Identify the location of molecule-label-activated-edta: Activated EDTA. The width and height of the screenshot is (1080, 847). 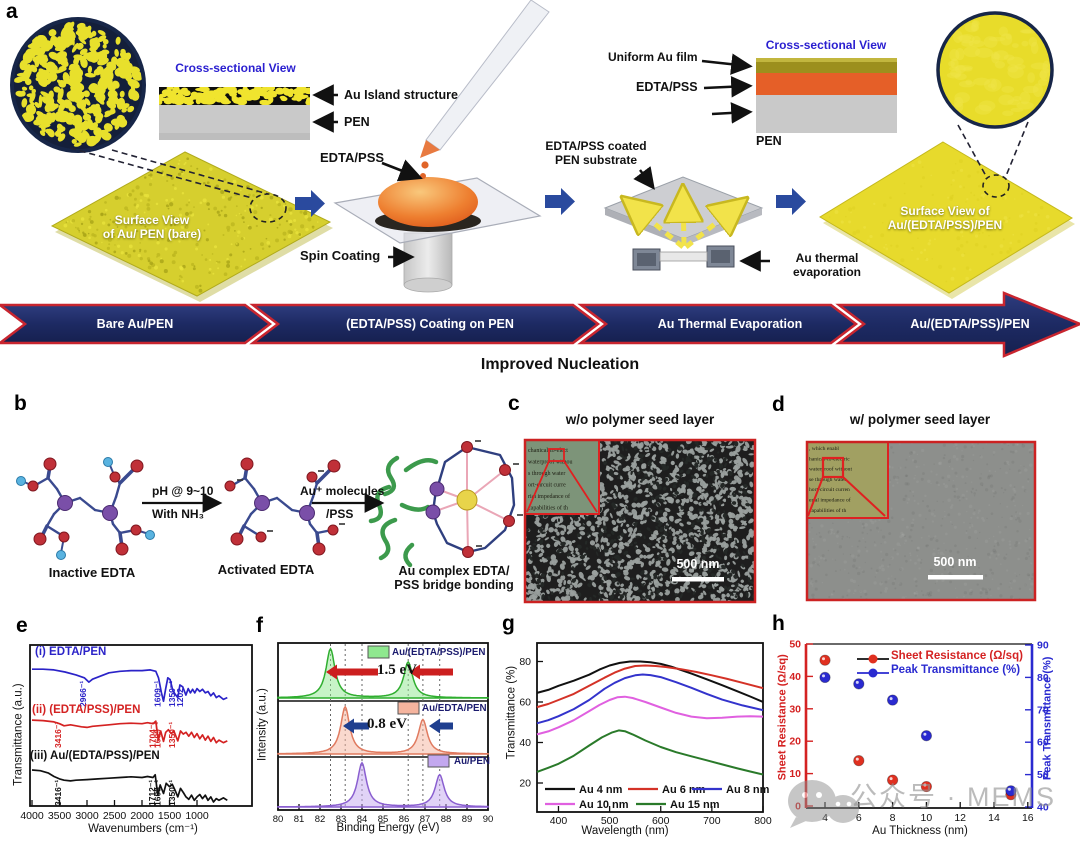
(266, 569).